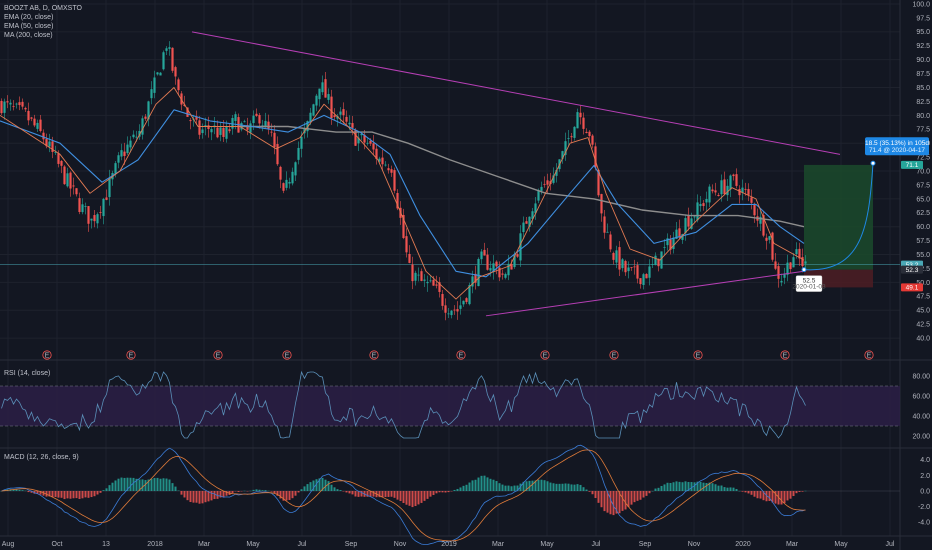  Describe the element at coordinates (809, 287) in the screenshot. I see `entry-label-line2: 2020-01-03` at that location.